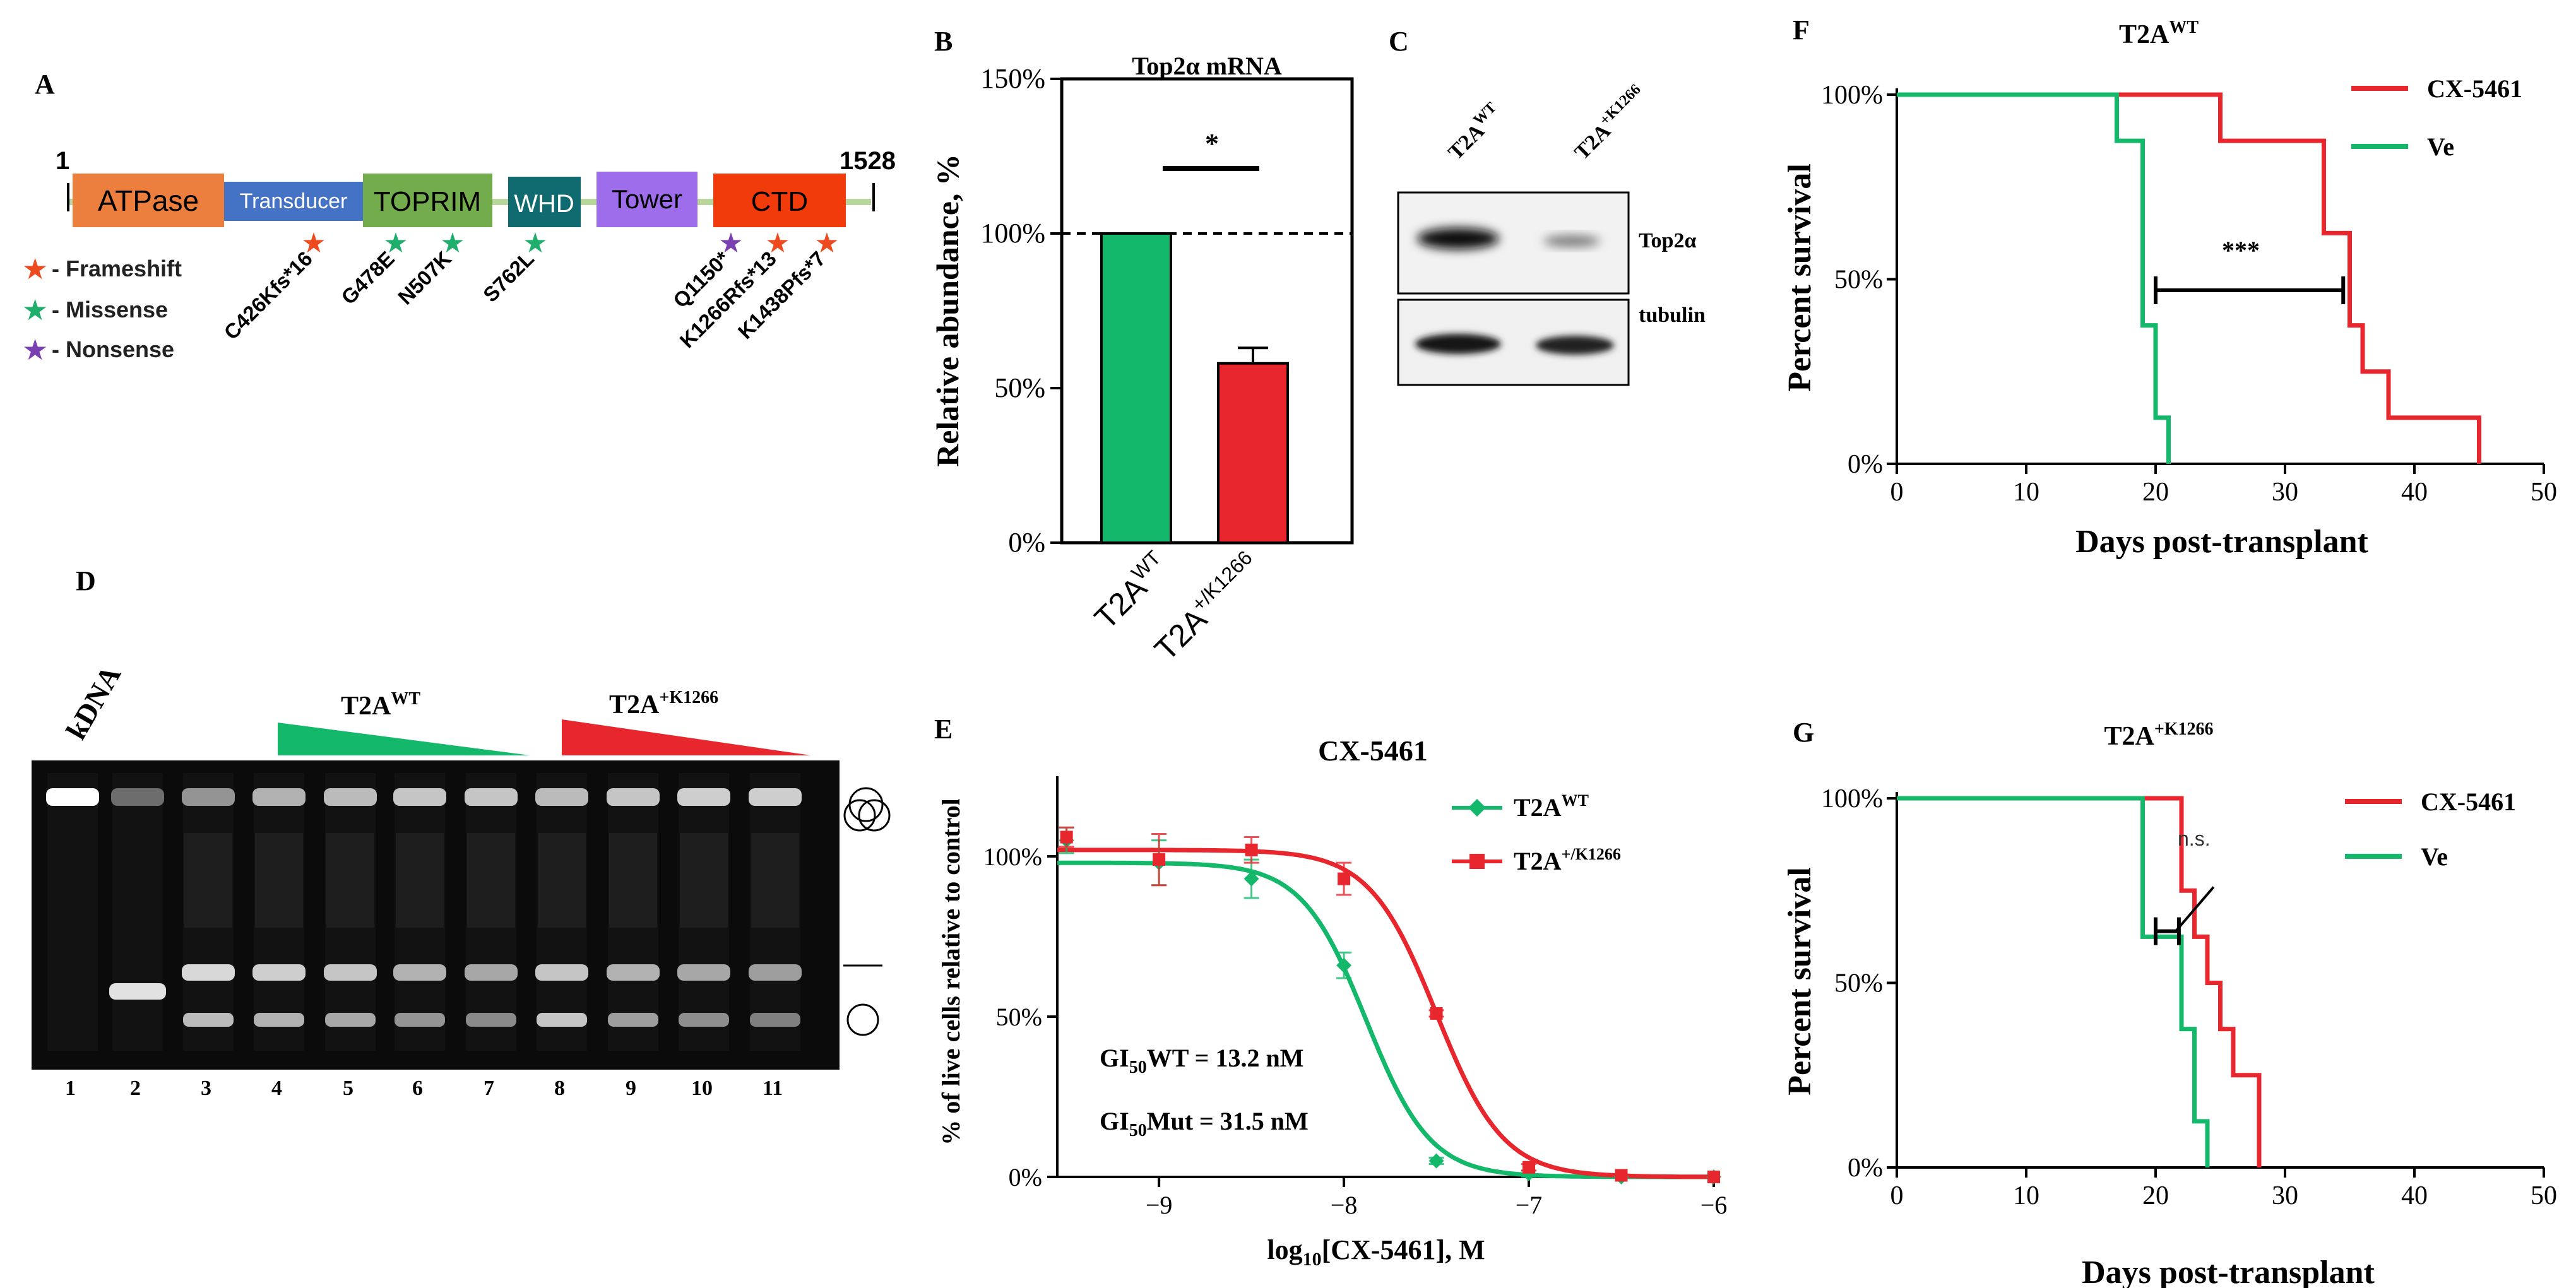  I want to click on y-tick-label: 150%, so click(1013, 78).